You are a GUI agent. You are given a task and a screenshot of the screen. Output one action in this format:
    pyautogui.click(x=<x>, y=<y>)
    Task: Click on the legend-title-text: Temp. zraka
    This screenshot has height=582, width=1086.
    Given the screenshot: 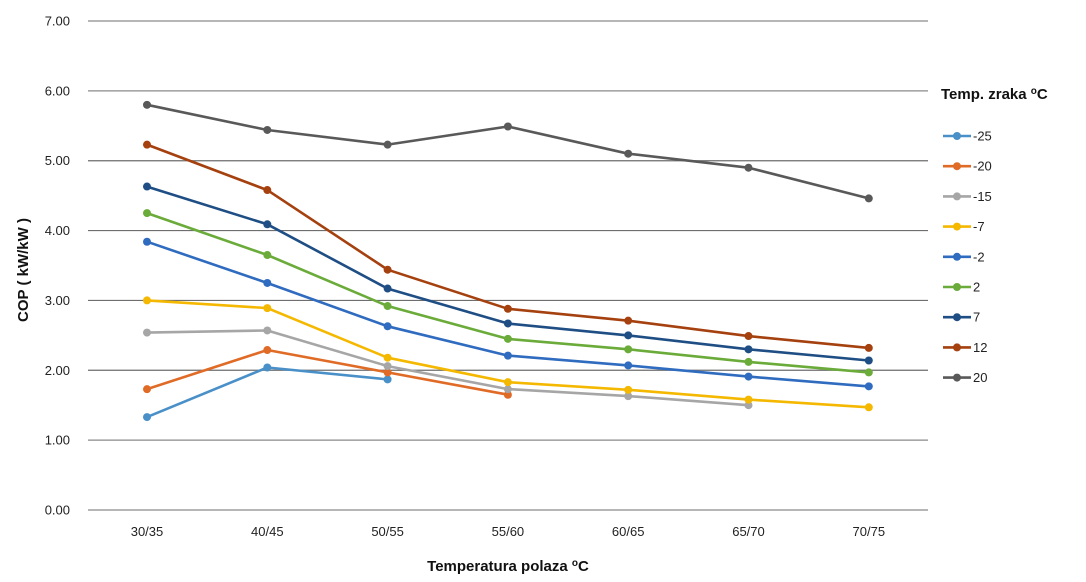 What is the action you would take?
    pyautogui.click(x=986, y=94)
    